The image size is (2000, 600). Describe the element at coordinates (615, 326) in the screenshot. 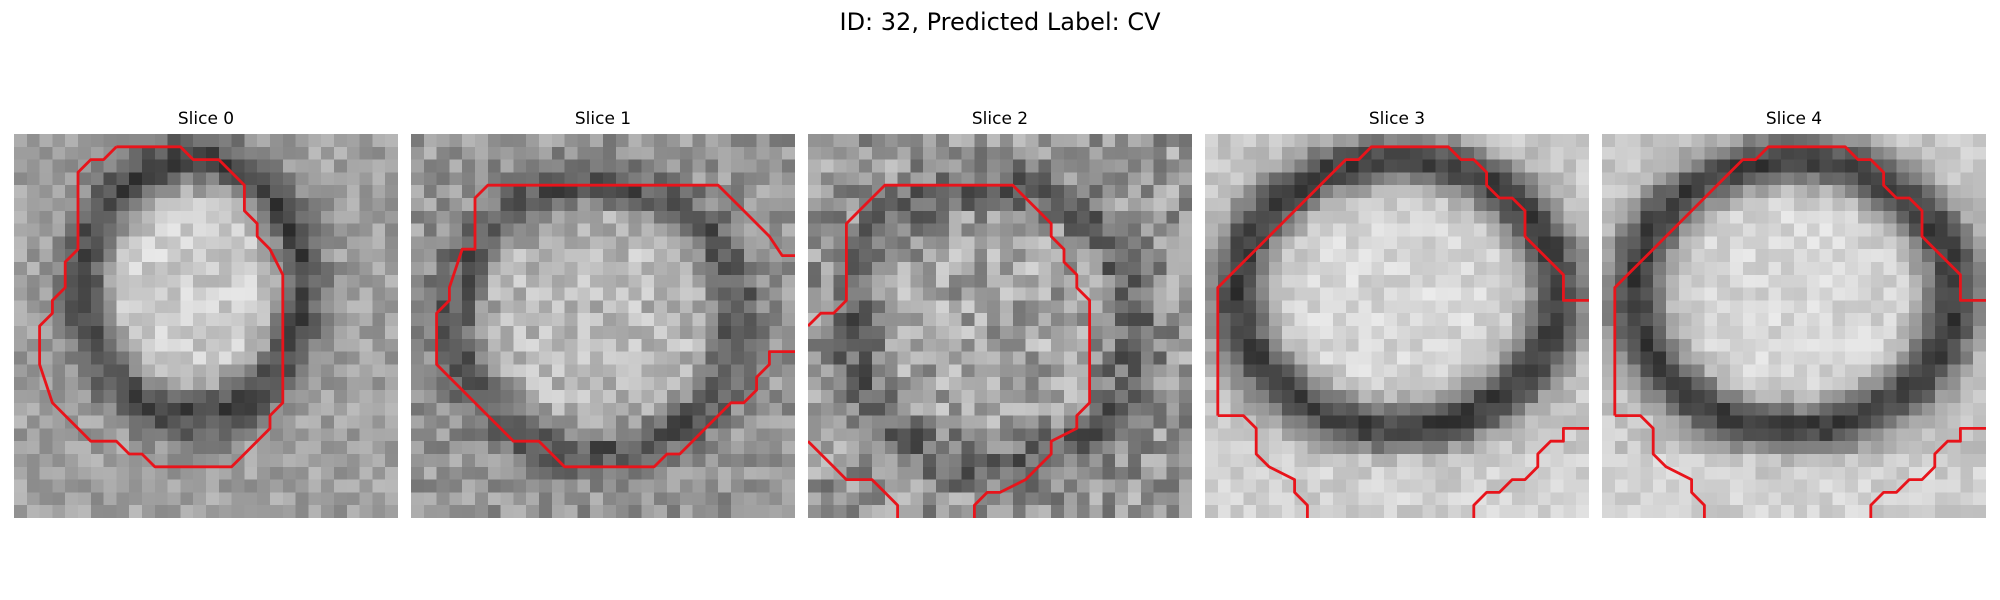

I see `slice-1-contour` at that location.